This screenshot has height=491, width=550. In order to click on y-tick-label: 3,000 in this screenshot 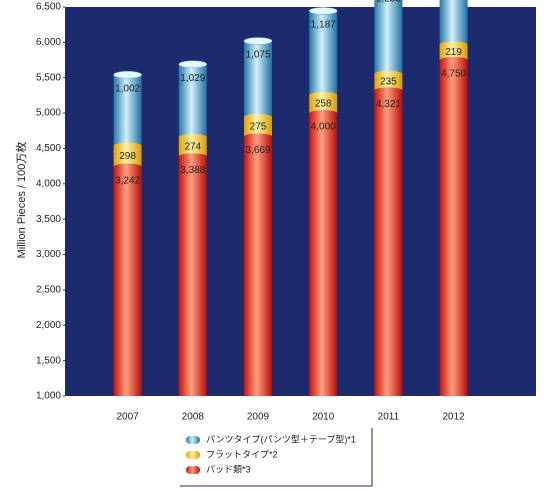, I will do `click(48, 254)`.